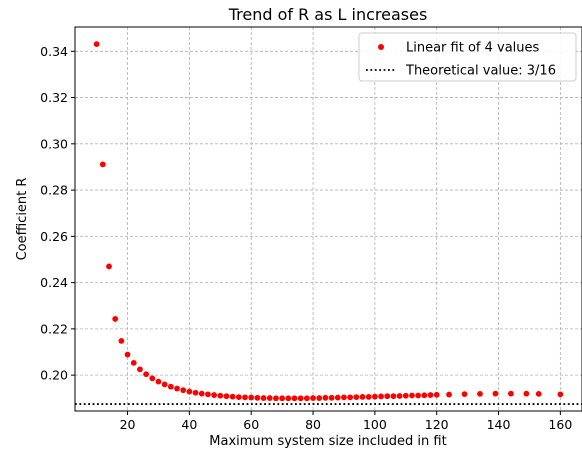 The image size is (582, 451). I want to click on chart-title: Trend of R as L increases, so click(328, 14).